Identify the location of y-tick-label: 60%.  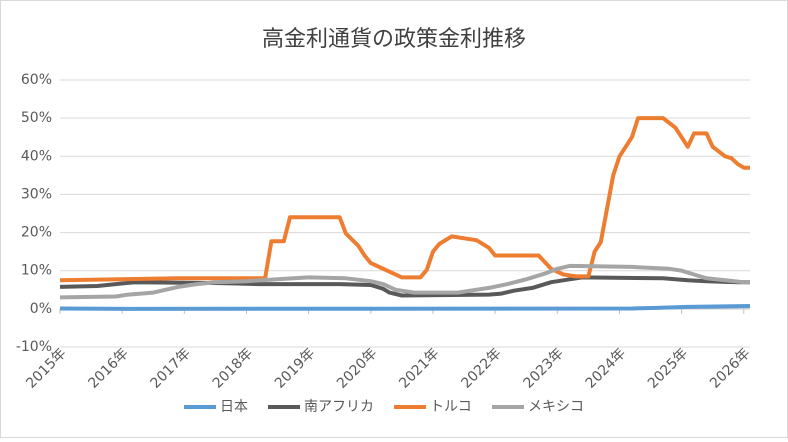
(36, 80).